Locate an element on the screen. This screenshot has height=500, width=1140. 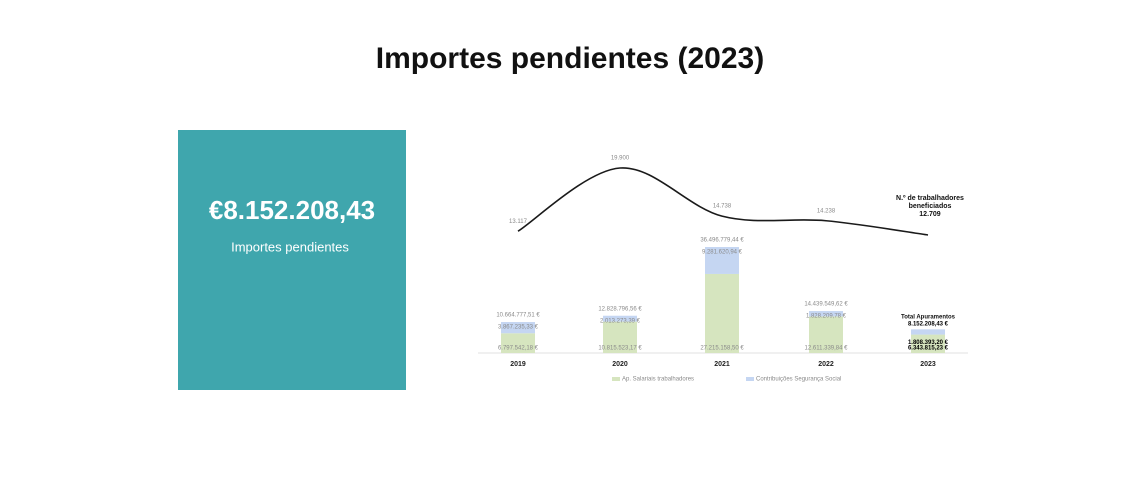
value-label: 2.013.273,39 € is located at coordinates (620, 321).